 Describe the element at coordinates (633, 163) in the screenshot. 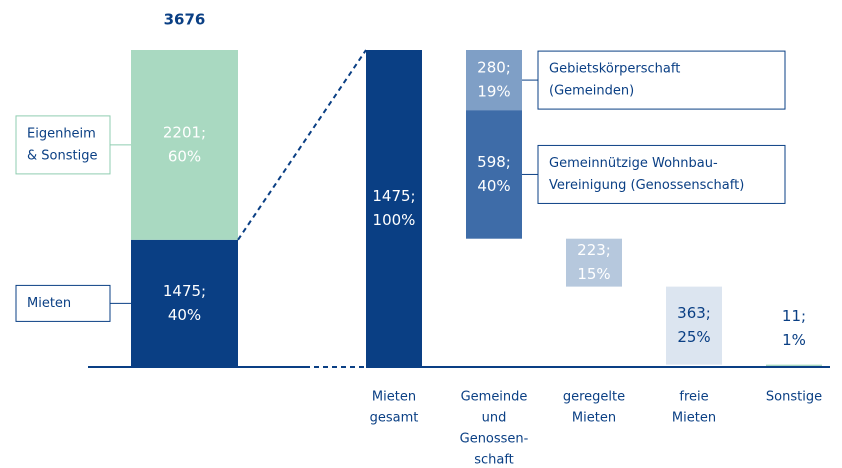

I see `callout-text: Gemeinnützige Wohnbau-` at that location.